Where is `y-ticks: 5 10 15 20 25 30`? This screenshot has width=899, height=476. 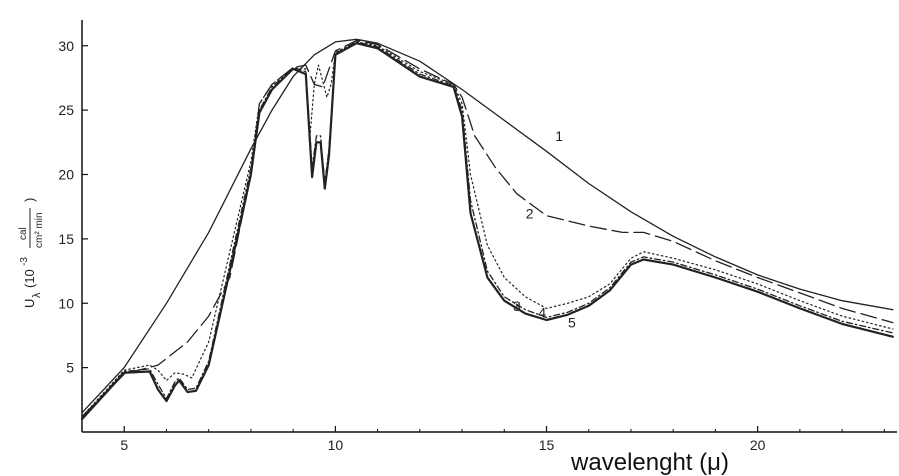 y-ticks: 5 10 15 20 25 30 is located at coordinates (73, 207).